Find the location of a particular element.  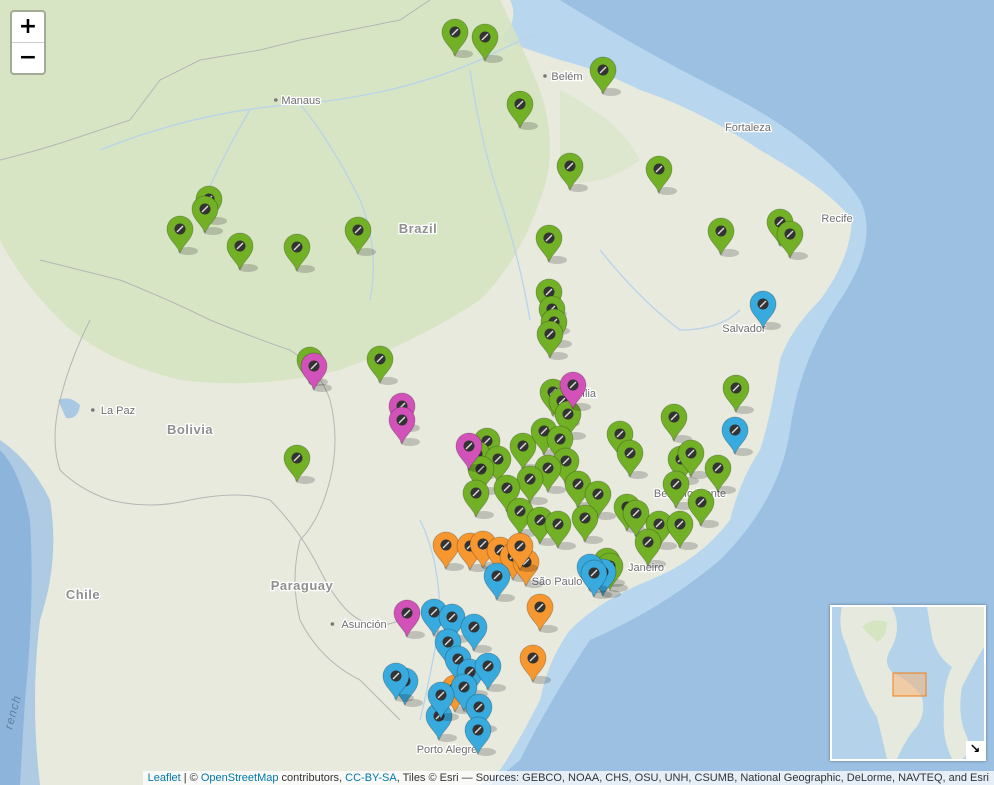

zoom-in-button: + is located at coordinates (28, 26).